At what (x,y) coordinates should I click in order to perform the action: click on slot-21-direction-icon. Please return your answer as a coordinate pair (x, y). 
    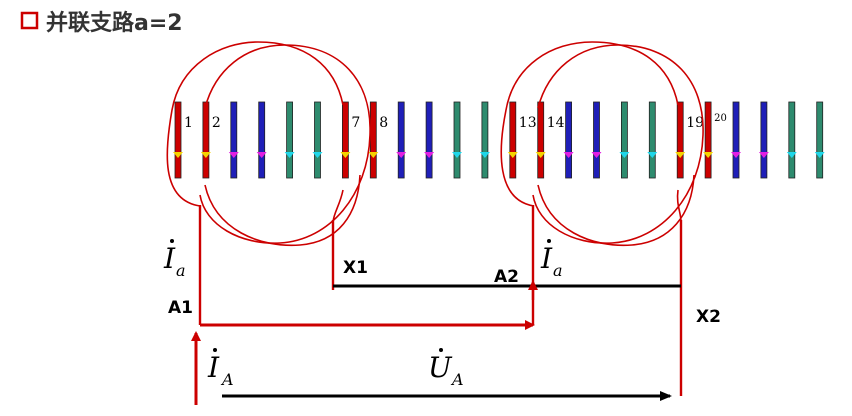
    Looking at the image, I should click on (736, 155).